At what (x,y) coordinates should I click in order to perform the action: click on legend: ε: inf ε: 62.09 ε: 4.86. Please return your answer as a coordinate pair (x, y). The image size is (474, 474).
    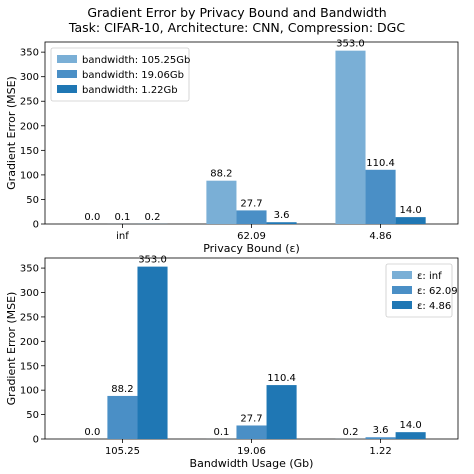
    Looking at the image, I should click on (421, 290).